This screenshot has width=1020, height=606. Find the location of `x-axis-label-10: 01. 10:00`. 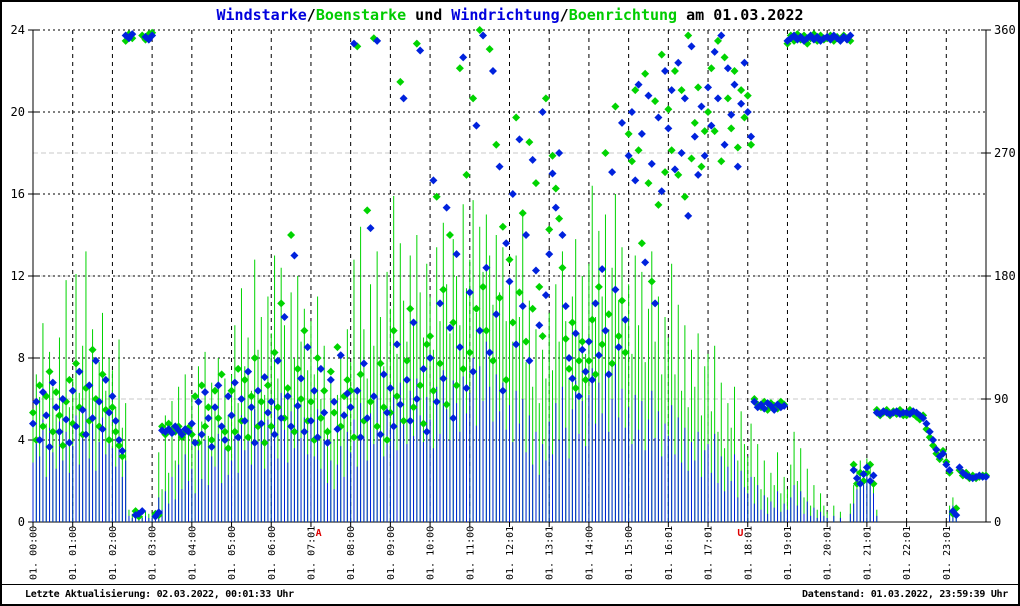

x-axis-label-10: 01. 10:00 is located at coordinates (431, 553).